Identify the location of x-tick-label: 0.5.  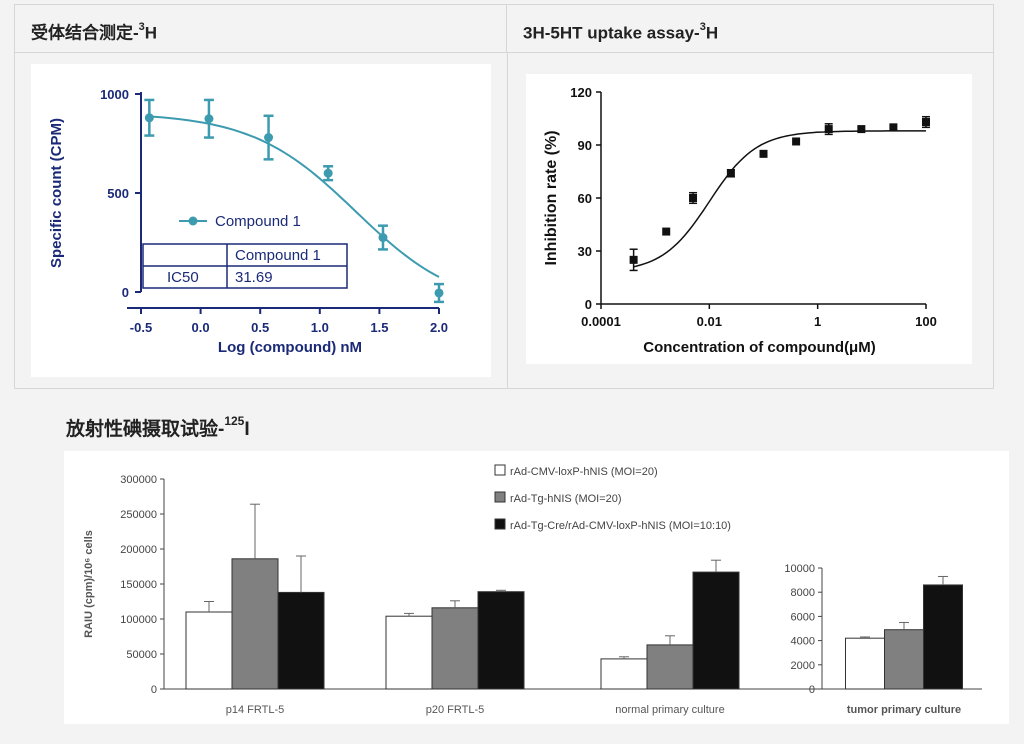
(260, 327).